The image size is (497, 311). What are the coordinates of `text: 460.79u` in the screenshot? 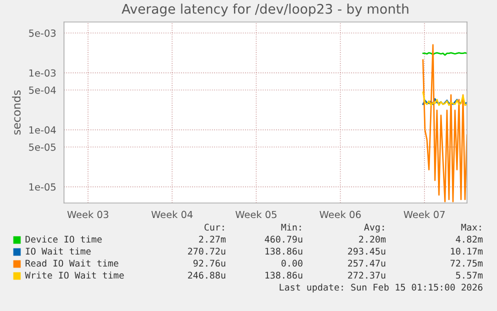 It's located at (283, 239).